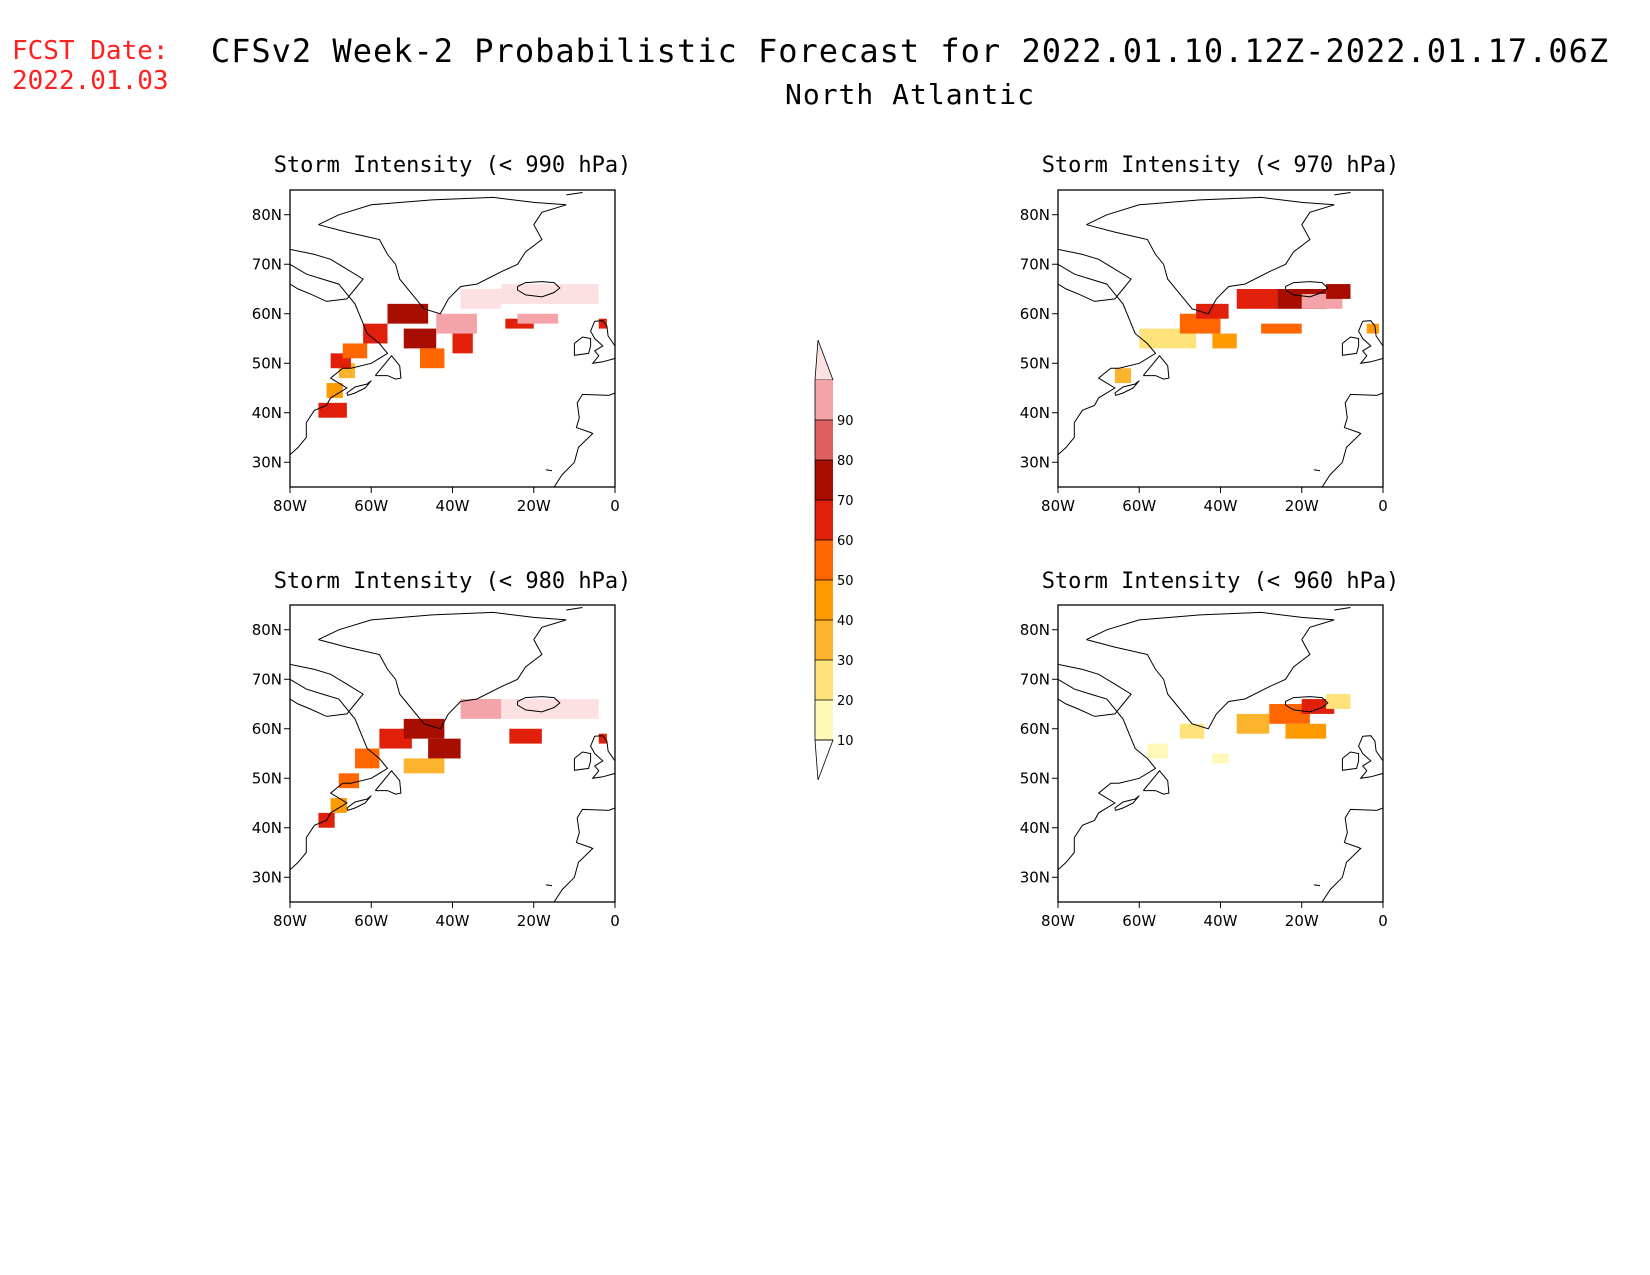  Describe the element at coordinates (845, 541) in the screenshot. I see `colorbar-label: 60` at that location.